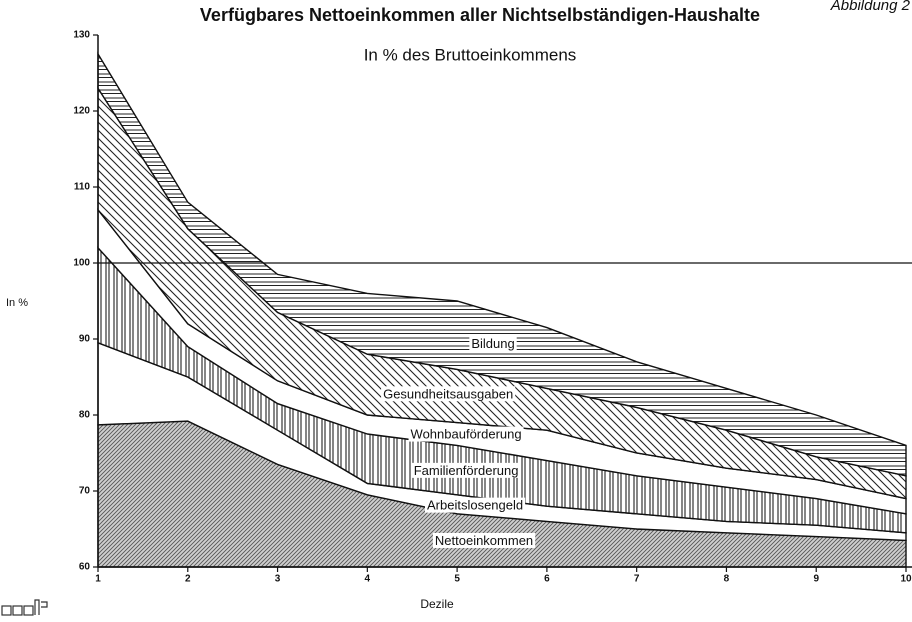 The image size is (912, 622). I want to click on x-tick-label: 7, so click(637, 579).